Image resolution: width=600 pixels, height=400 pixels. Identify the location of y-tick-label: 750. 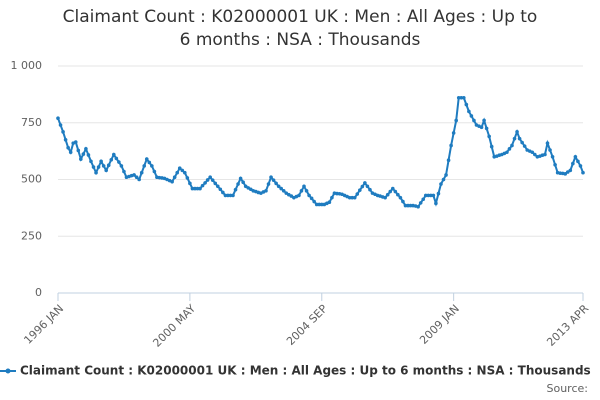
(31, 122).